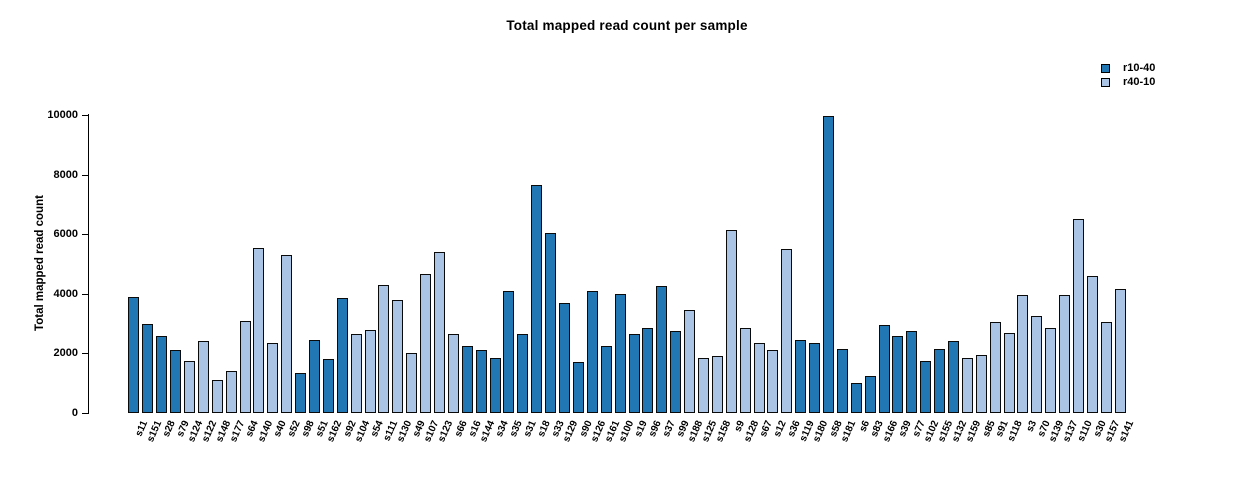 The image size is (1238, 500). What do you see at coordinates (912, 372) in the screenshot?
I see `bar-s77` at bounding box center [912, 372].